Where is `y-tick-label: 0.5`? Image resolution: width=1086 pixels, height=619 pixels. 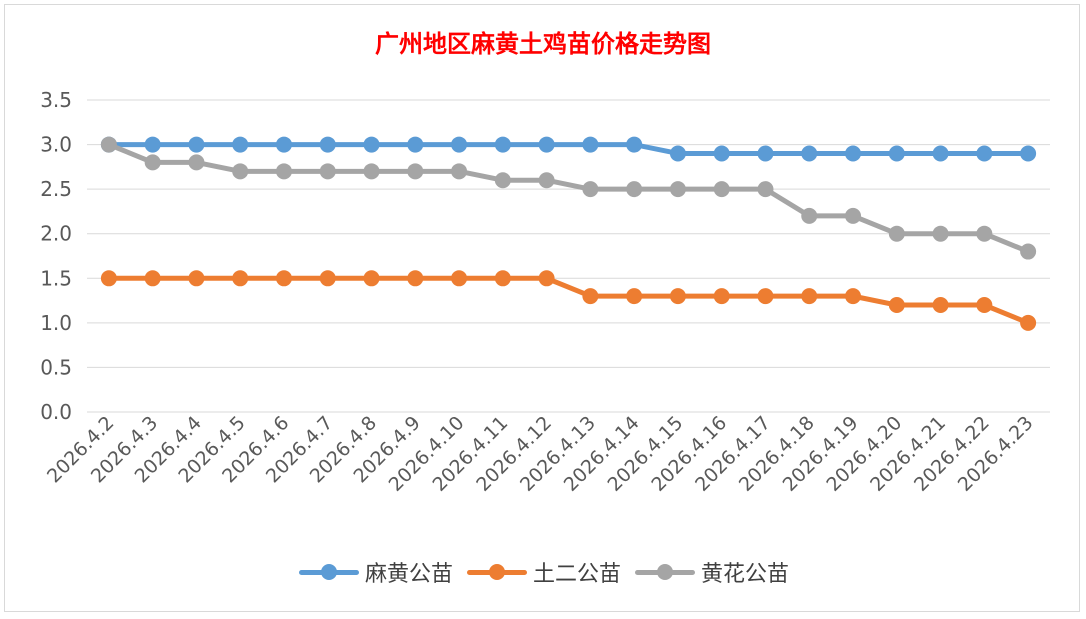
y-tick-label: 0.5 is located at coordinates (56, 367).